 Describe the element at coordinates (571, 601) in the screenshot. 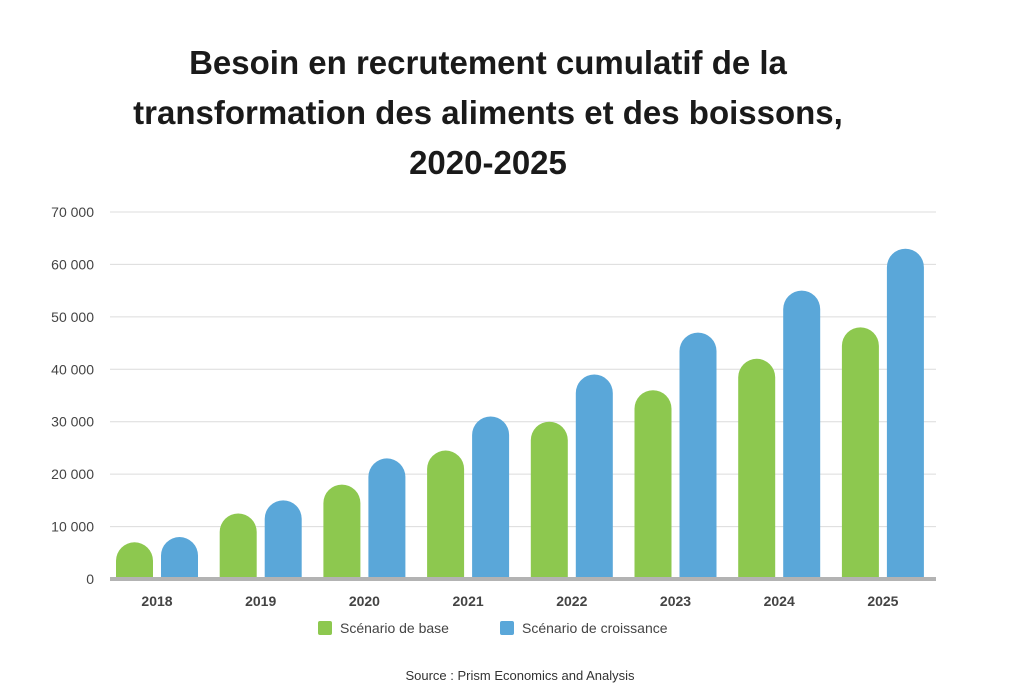

I see `x-tick-label: 2022` at that location.